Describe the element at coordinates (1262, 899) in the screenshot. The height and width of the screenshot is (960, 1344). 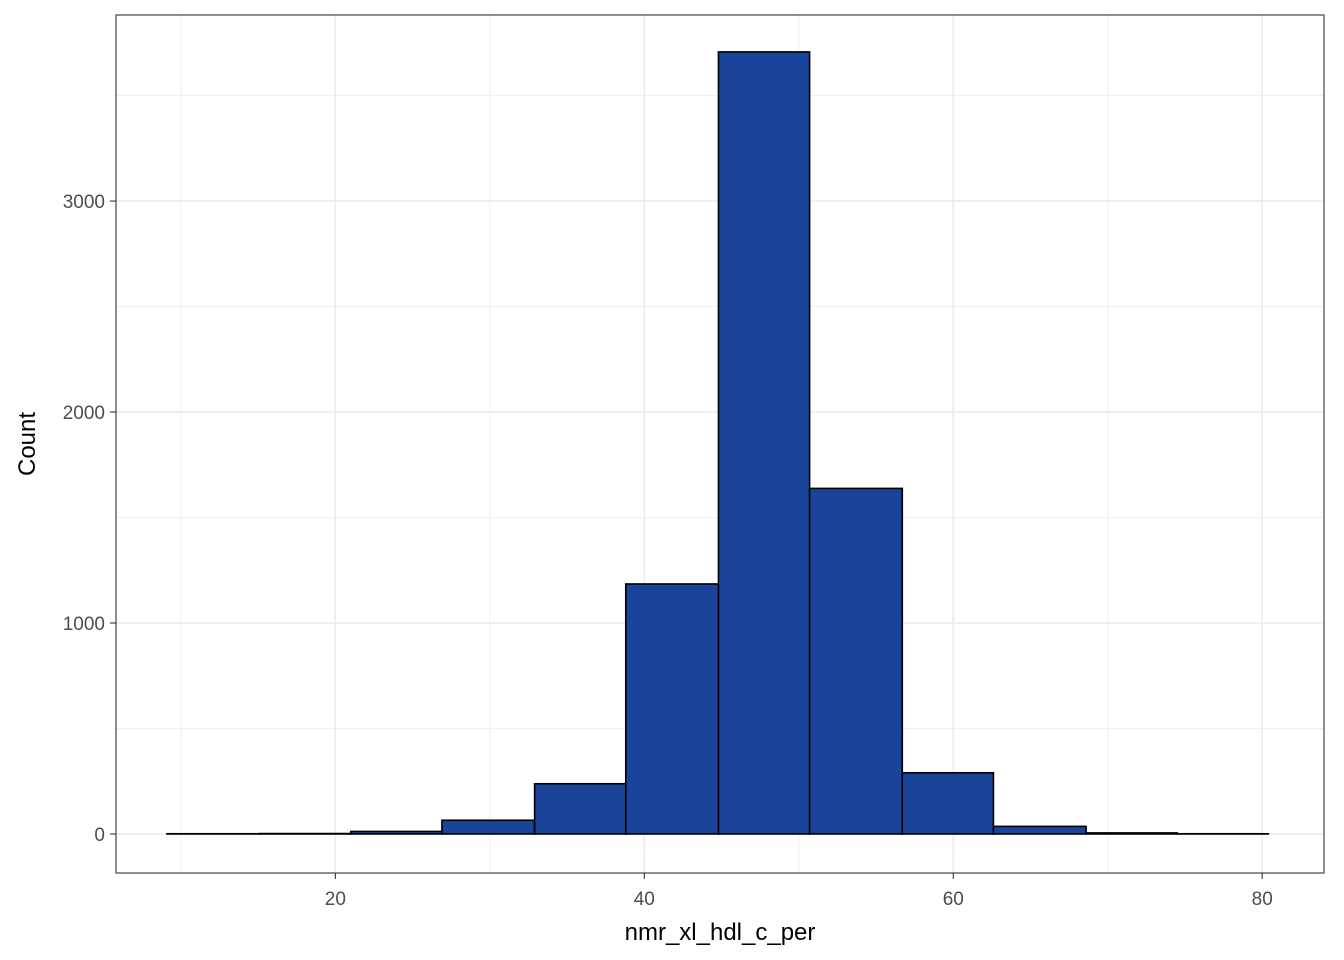
I see `x-tick-label: 80` at that location.